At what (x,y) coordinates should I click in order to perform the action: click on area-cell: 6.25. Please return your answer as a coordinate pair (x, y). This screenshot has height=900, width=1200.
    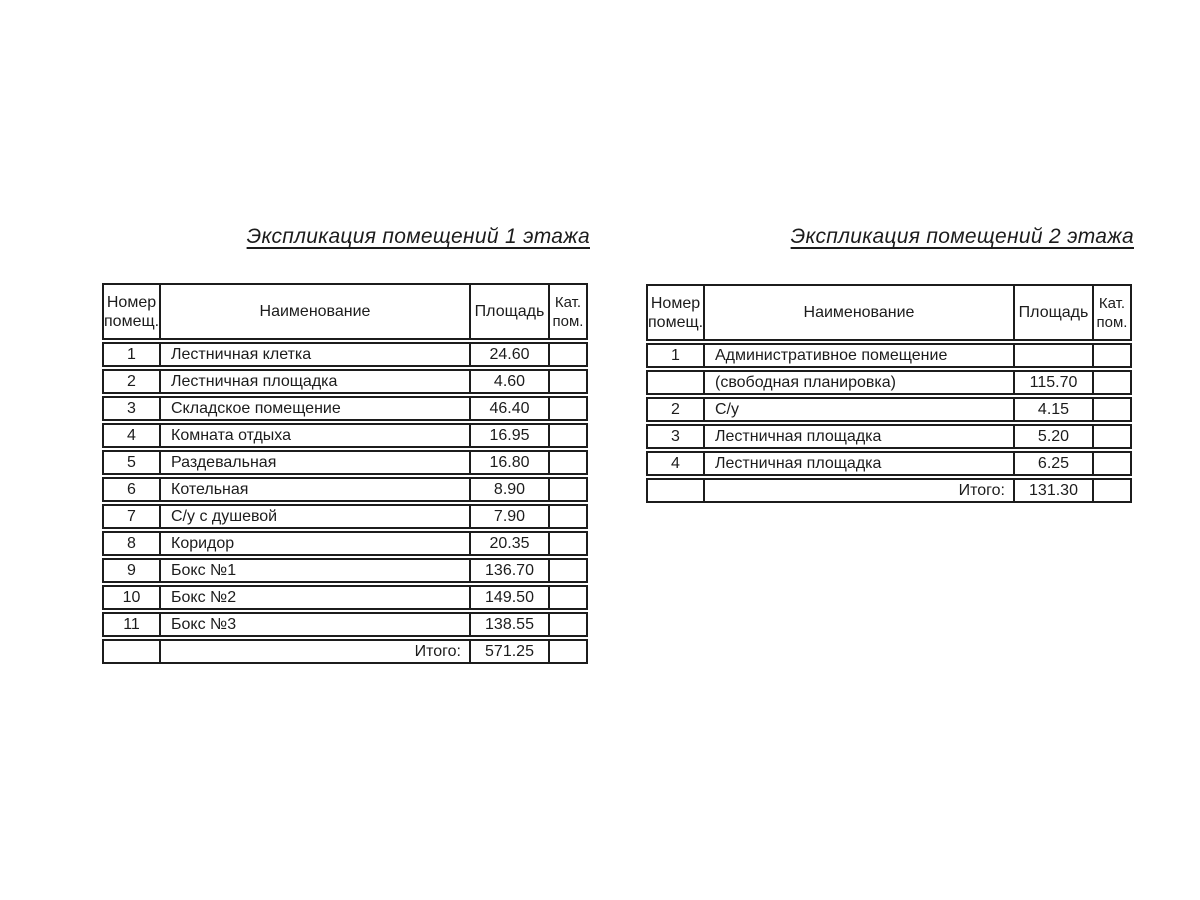
    Looking at the image, I should click on (1053, 463).